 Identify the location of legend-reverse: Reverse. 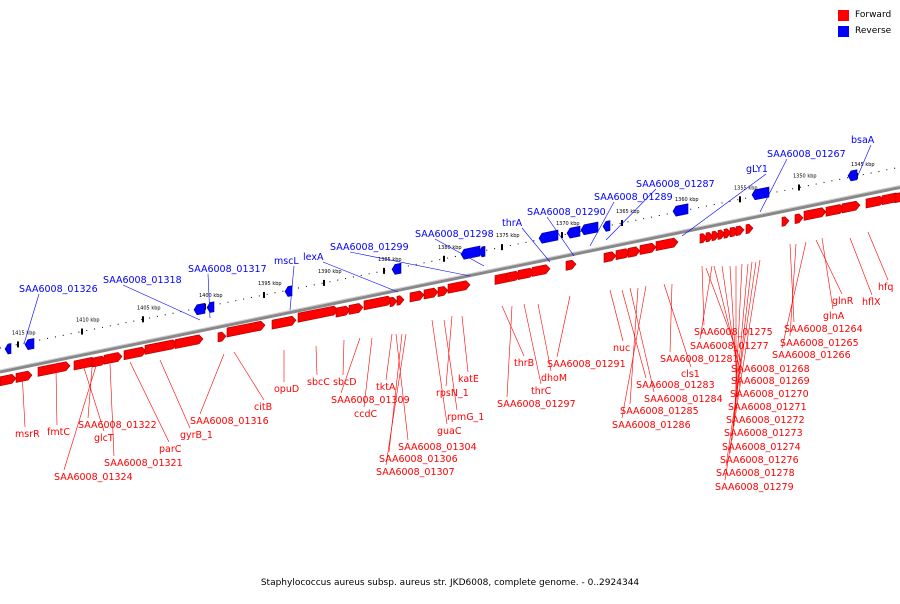
(864, 31).